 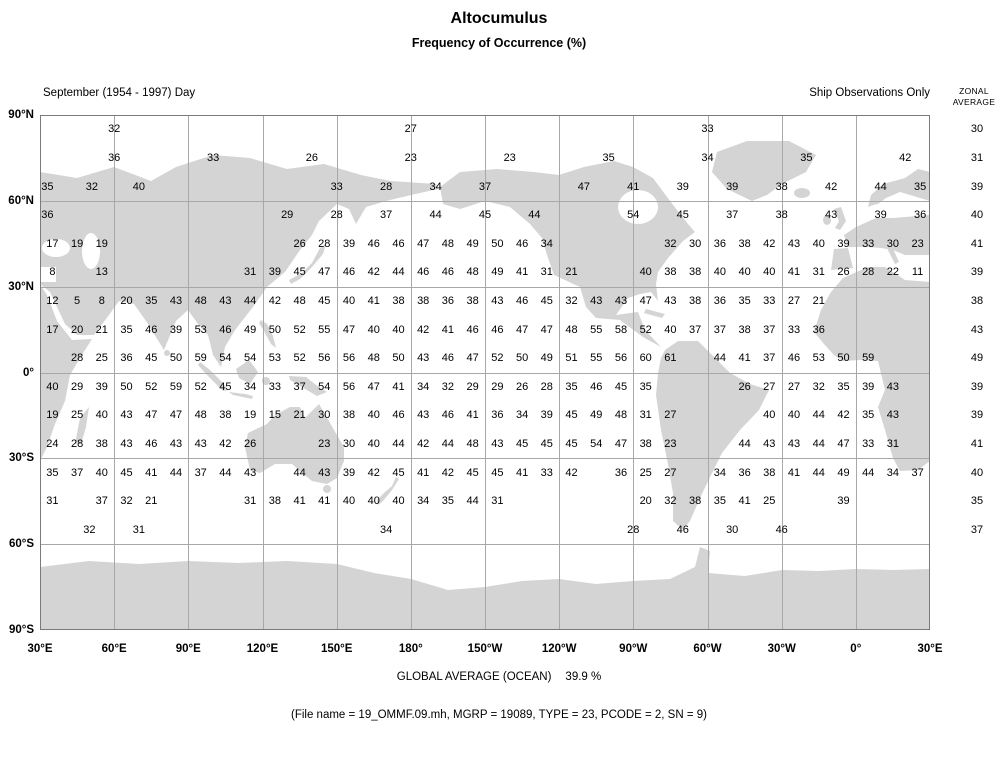 I want to click on zonal-average-value: 39, so click(x=977, y=415).